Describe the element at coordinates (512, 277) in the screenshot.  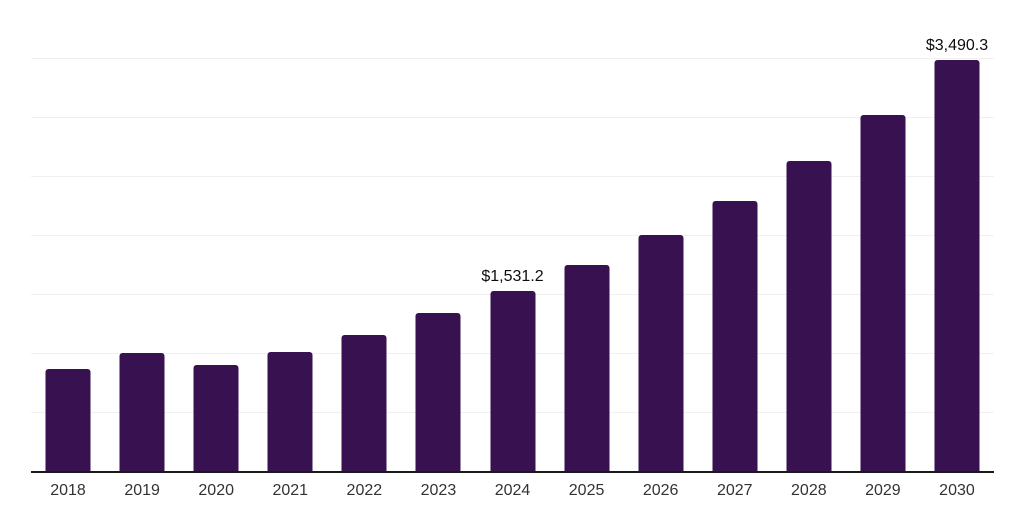
I see `bar-value-label: $1,531.2` at that location.